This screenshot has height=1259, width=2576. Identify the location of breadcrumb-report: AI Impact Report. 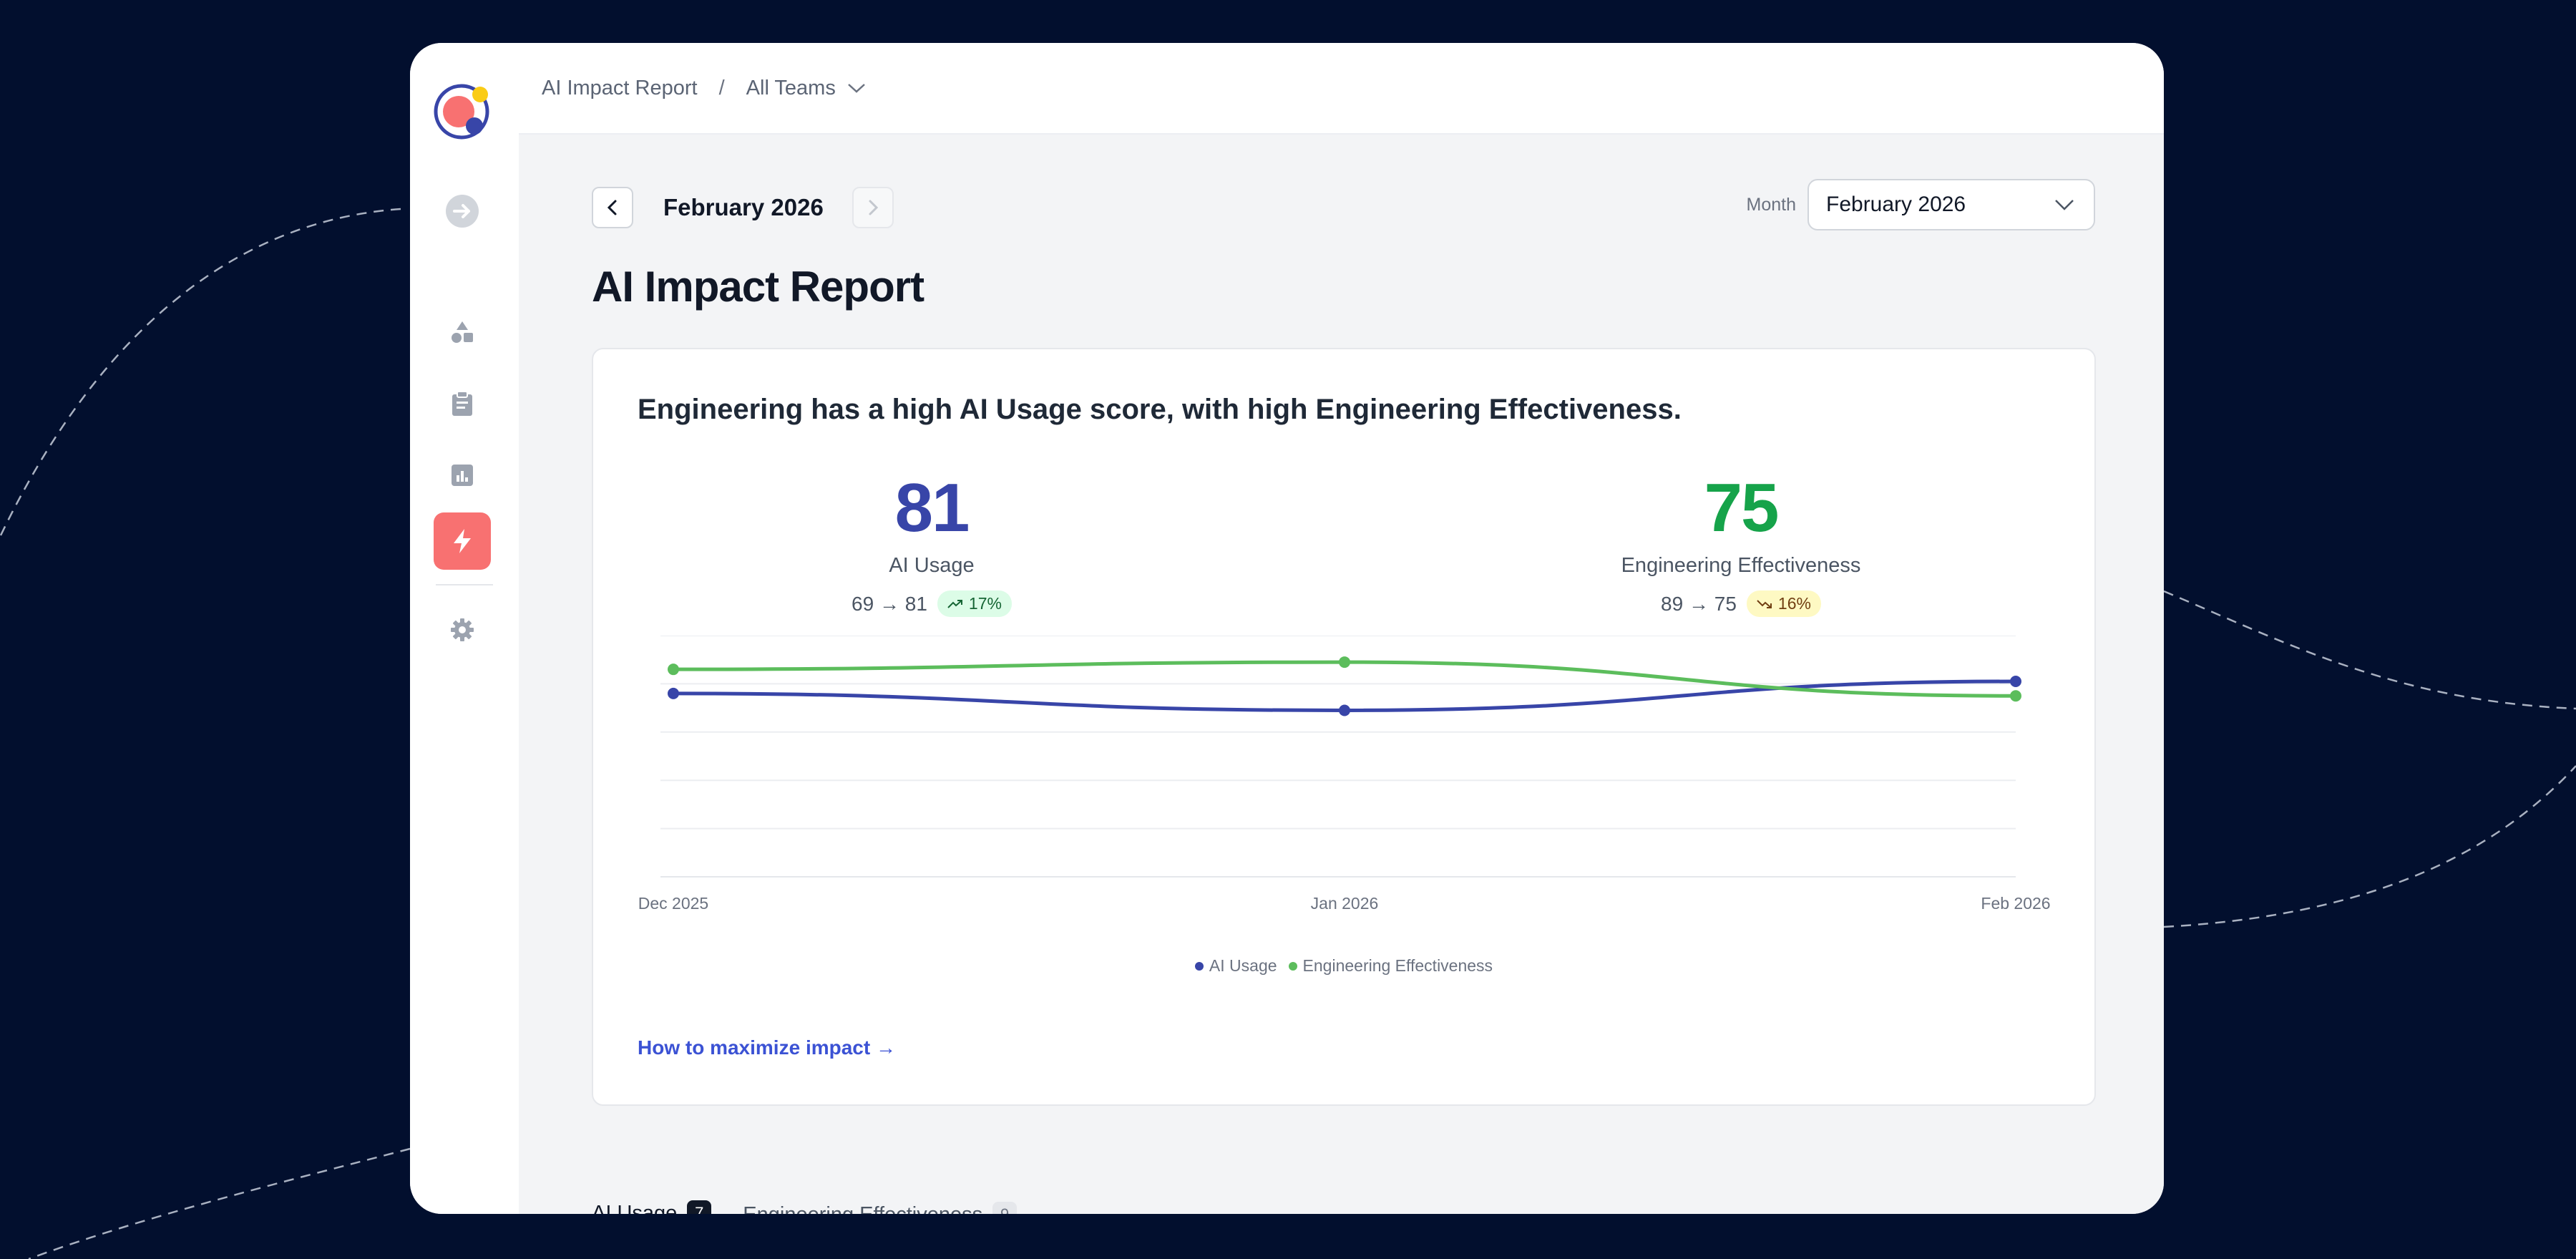
(620, 87).